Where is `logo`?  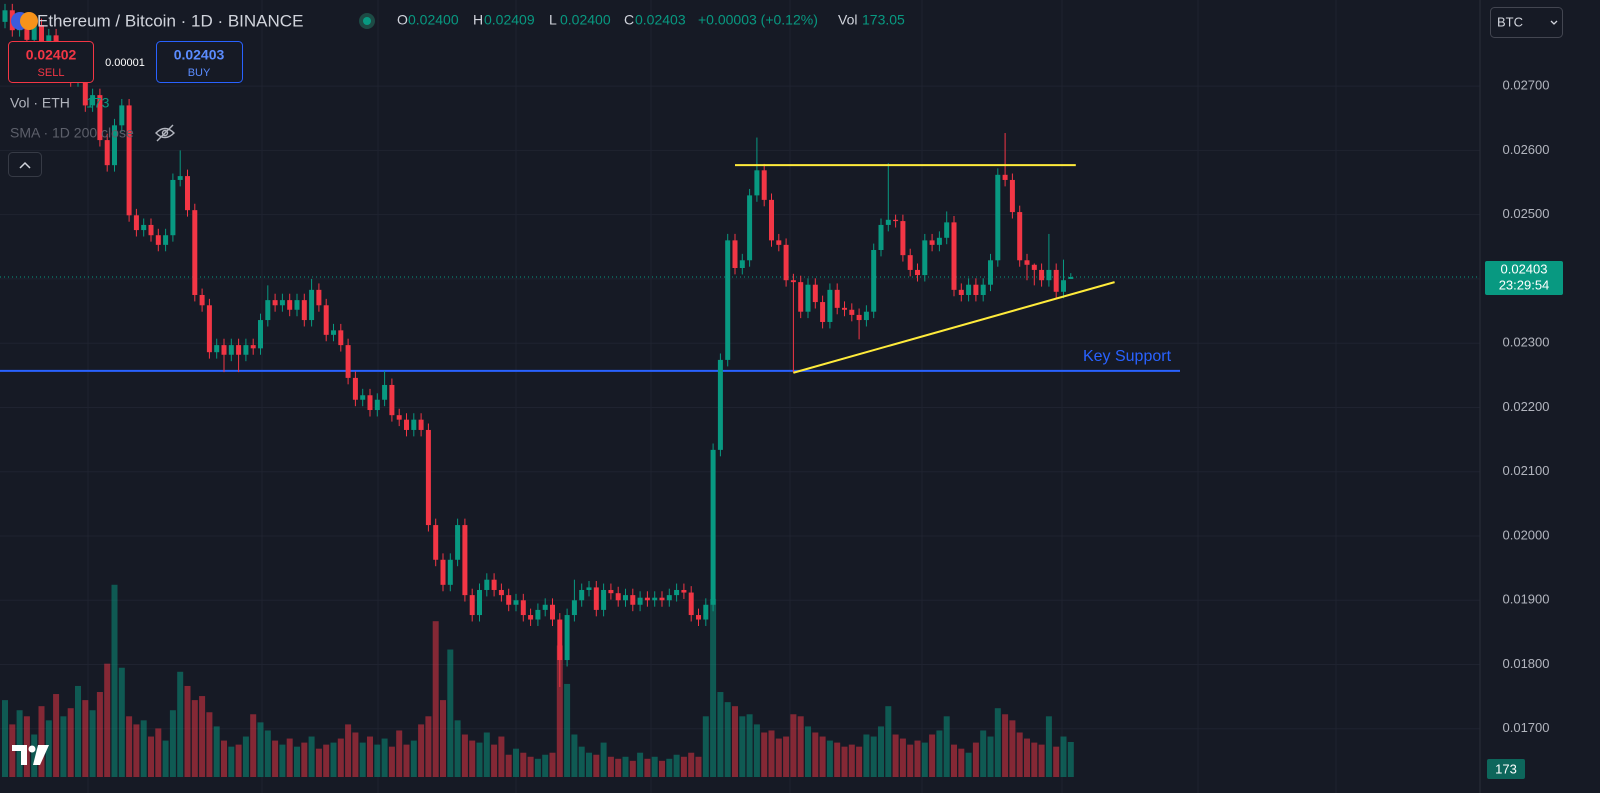
logo is located at coordinates (30, 755).